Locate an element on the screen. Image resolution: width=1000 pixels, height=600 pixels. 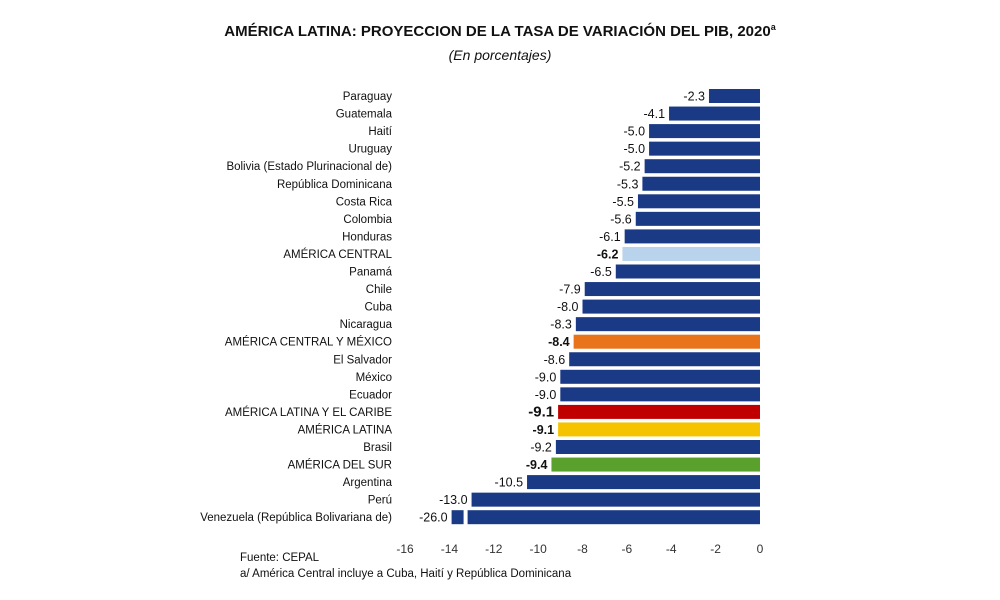
x-tick-label: -8 is located at coordinates (582, 549).